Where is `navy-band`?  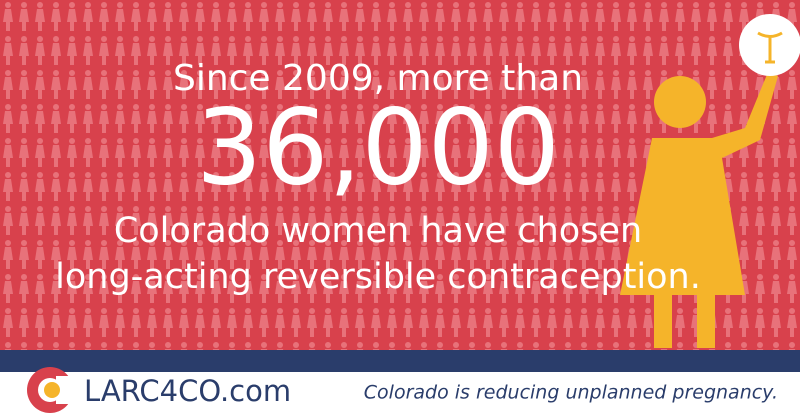
navy-band is located at coordinates (400, 361).